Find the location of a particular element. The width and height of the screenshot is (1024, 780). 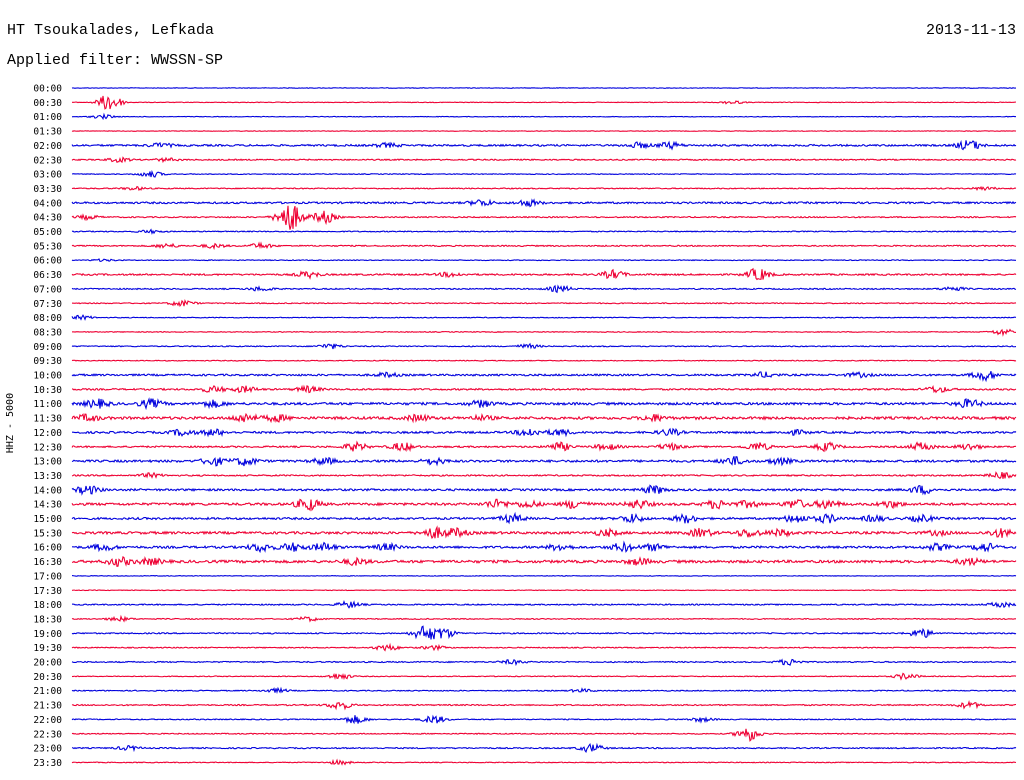

trace-2030 is located at coordinates (544, 676).